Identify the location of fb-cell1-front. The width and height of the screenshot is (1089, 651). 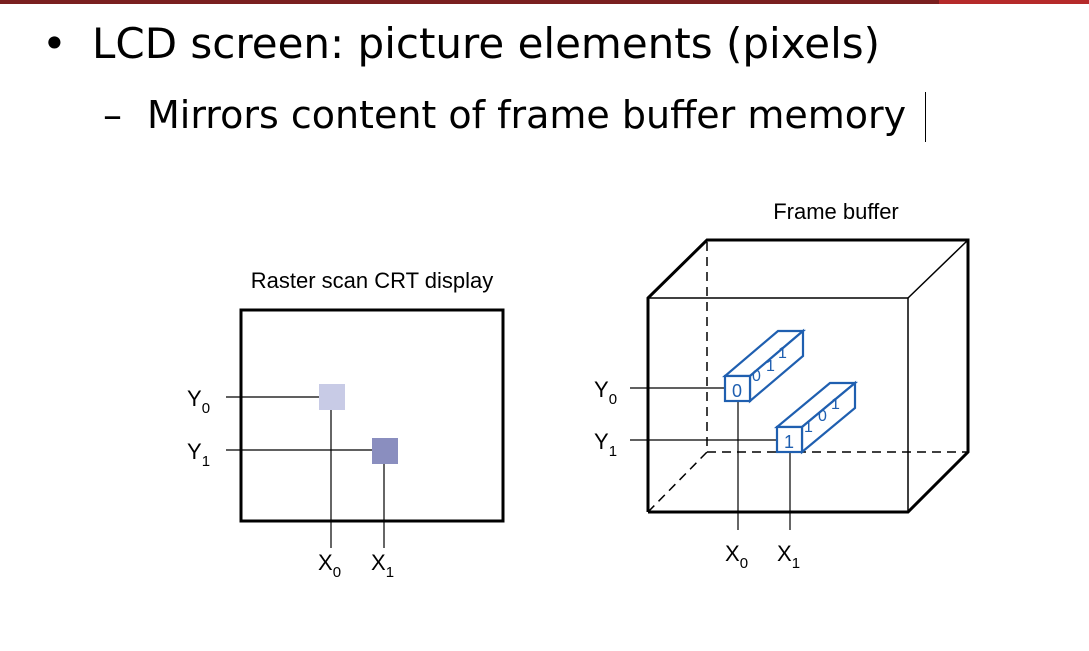
(789, 439).